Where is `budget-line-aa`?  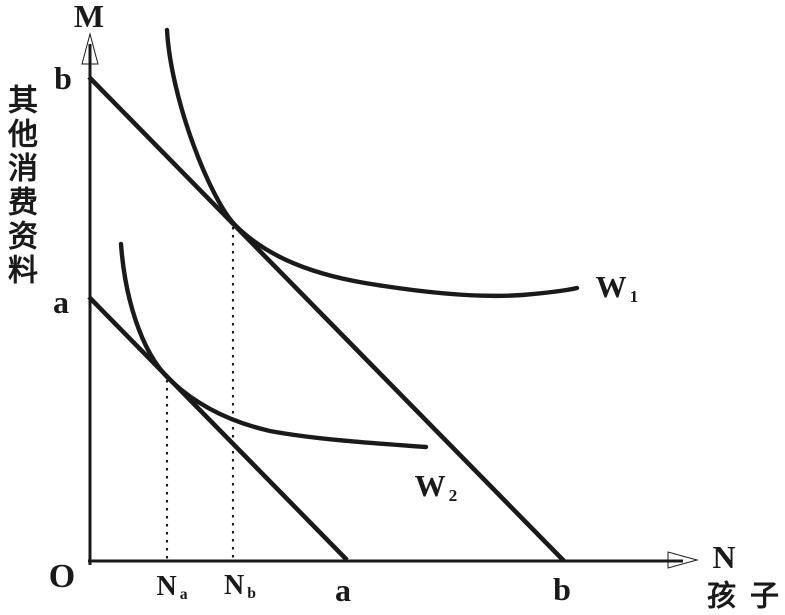 budget-line-aa is located at coordinates (218, 428).